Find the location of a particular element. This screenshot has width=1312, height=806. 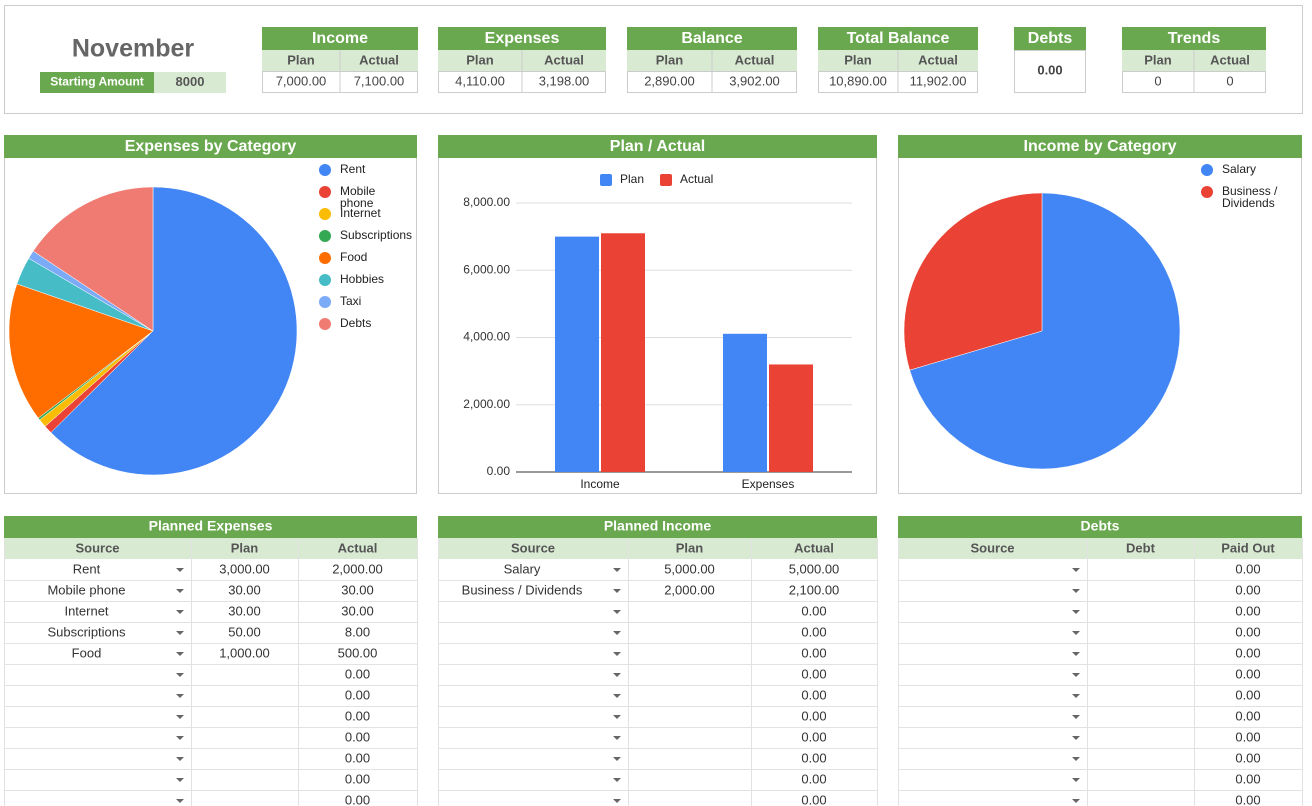

y-tick-label: 8,000.00 is located at coordinates (486, 202).